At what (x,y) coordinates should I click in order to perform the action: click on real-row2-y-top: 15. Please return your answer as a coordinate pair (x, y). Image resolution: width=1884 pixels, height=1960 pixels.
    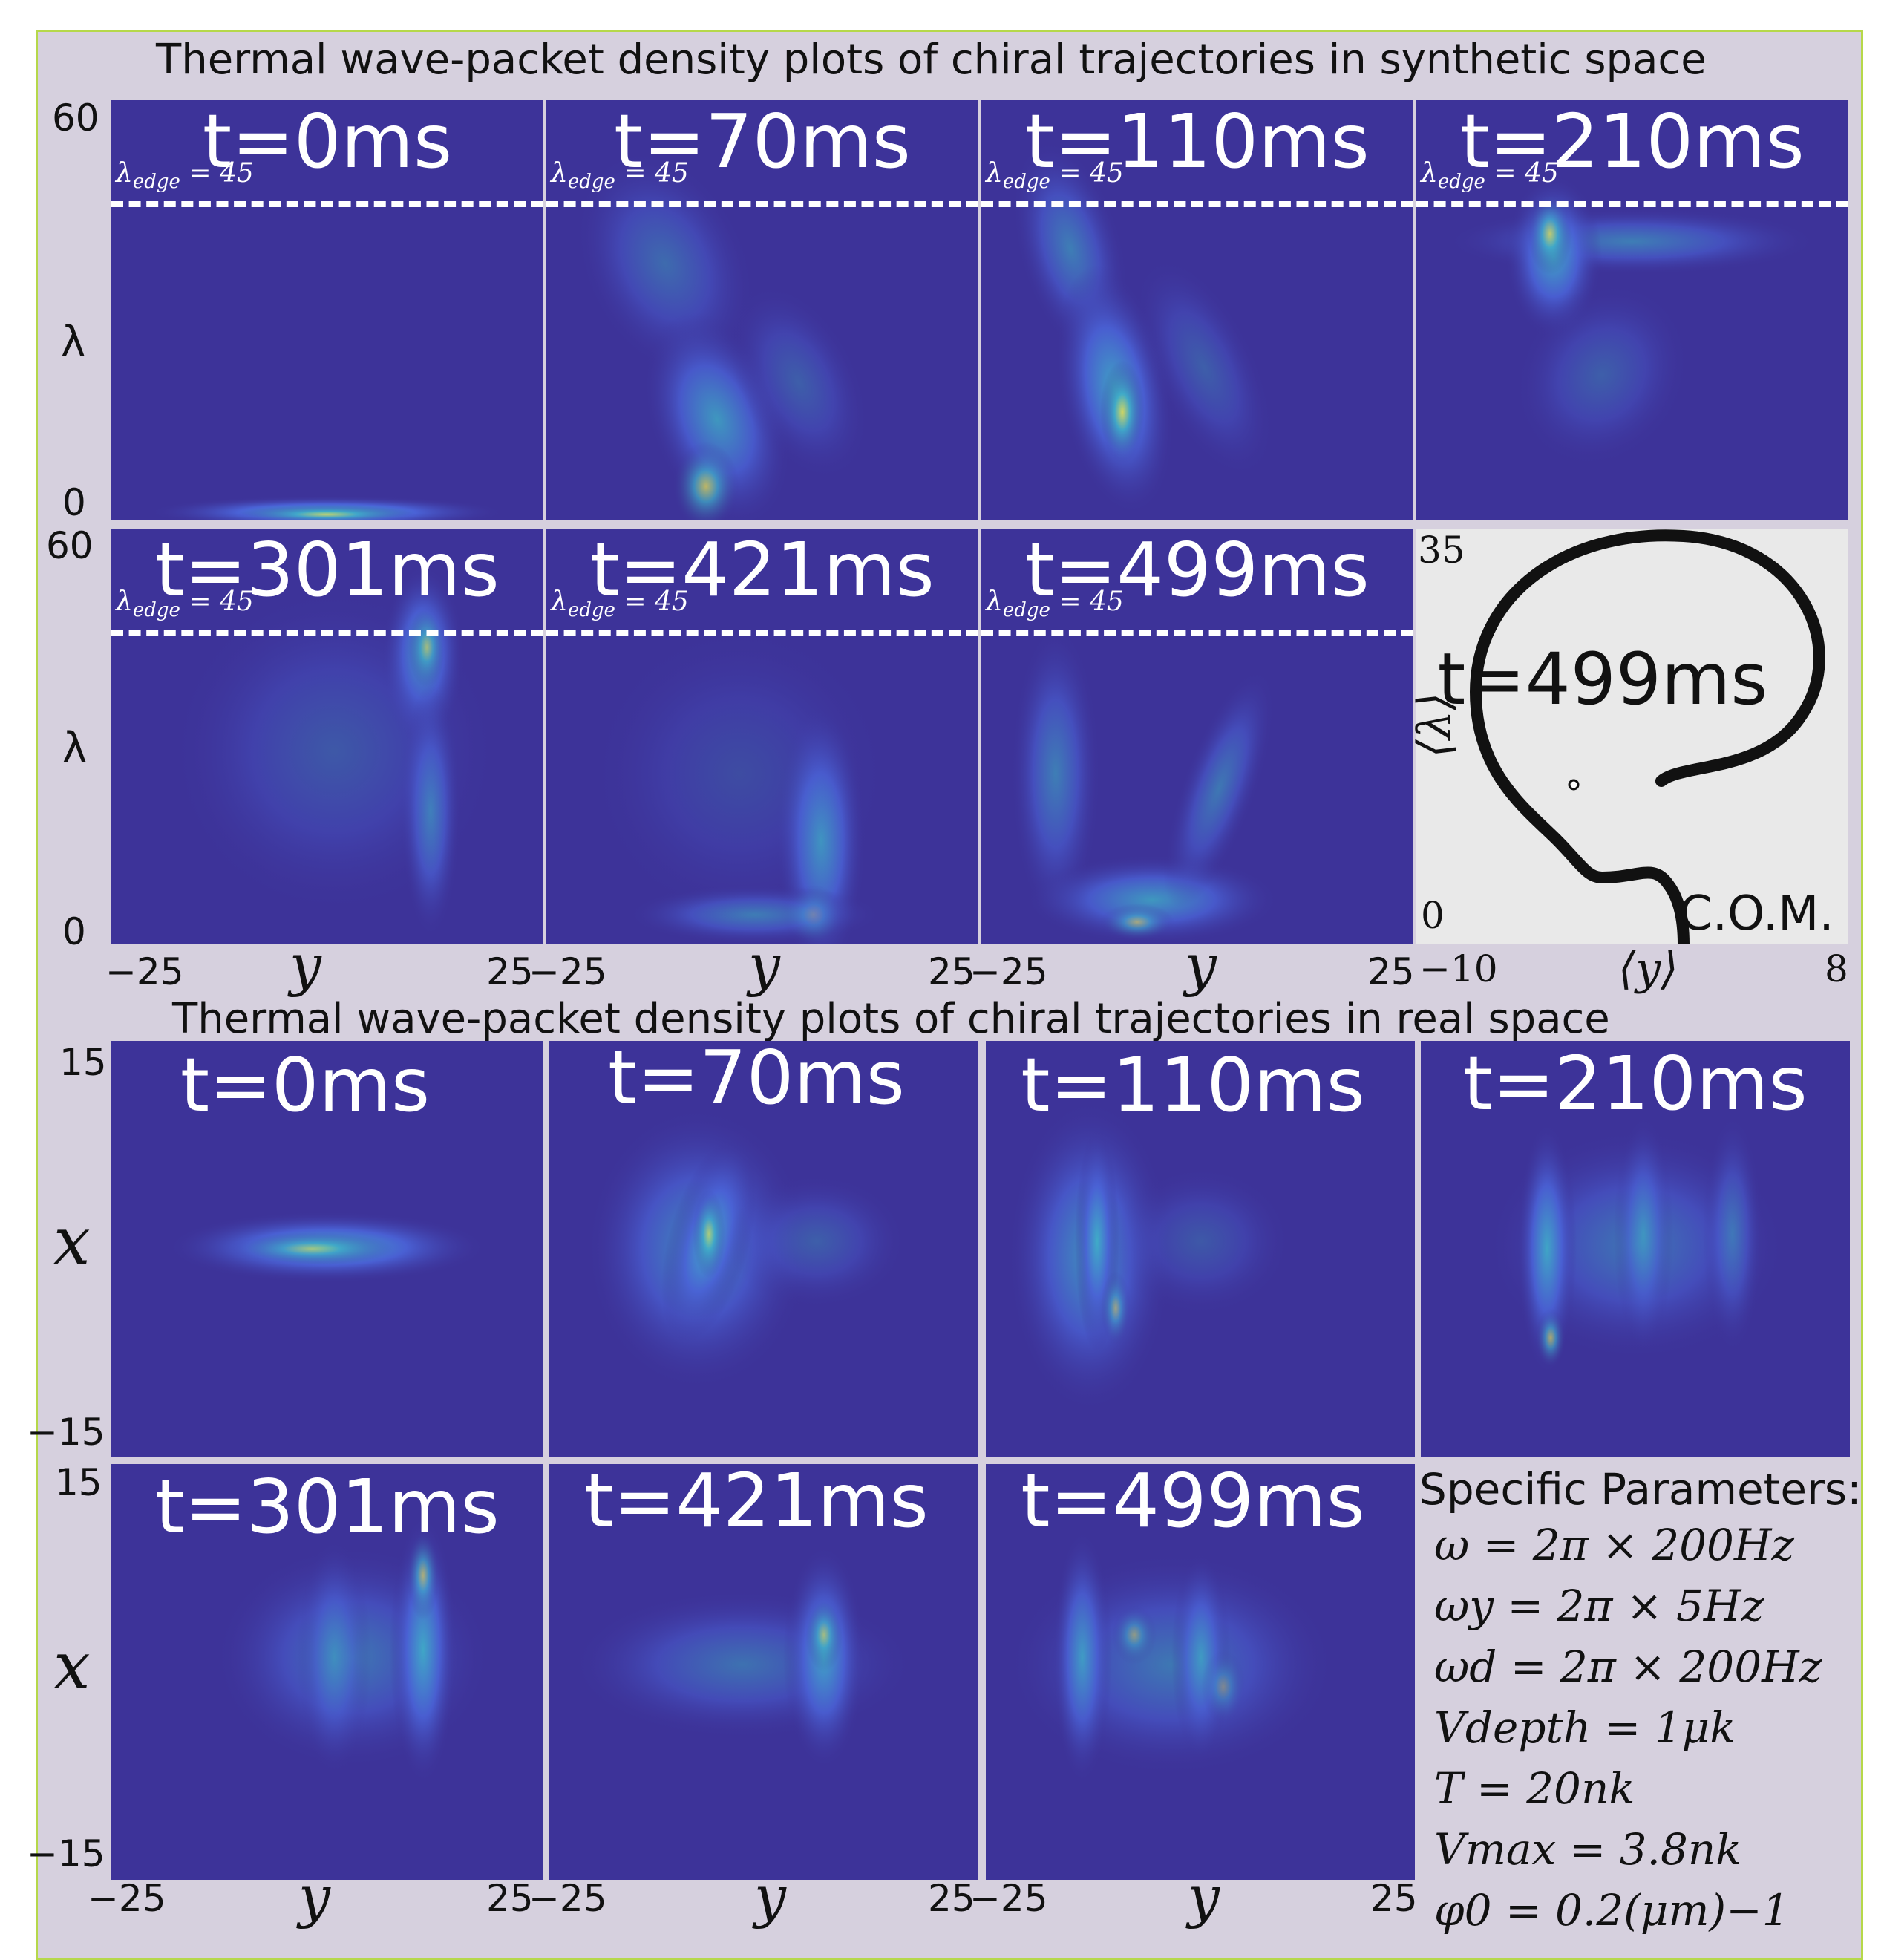
    Looking at the image, I should click on (78, 1482).